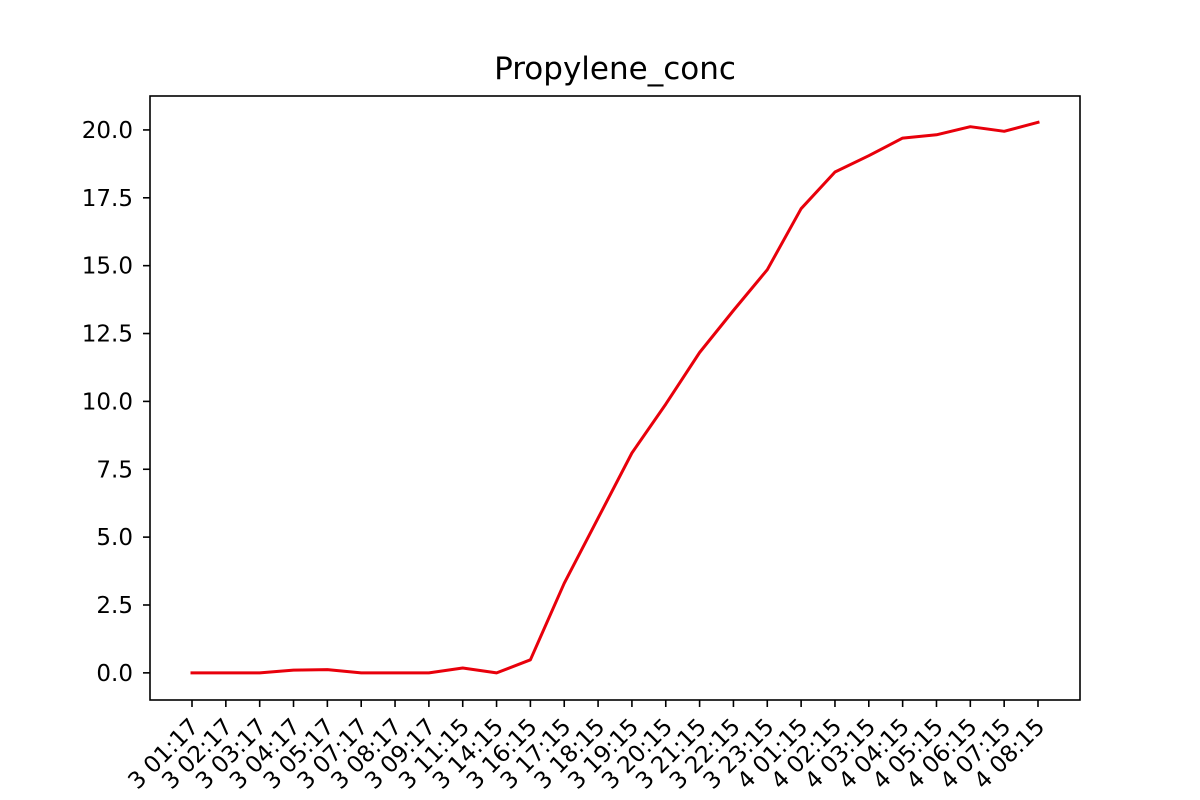 The height and width of the screenshot is (800, 1200). What do you see at coordinates (107, 335) in the screenshot?
I see `y-tick-label: 12.5` at bounding box center [107, 335].